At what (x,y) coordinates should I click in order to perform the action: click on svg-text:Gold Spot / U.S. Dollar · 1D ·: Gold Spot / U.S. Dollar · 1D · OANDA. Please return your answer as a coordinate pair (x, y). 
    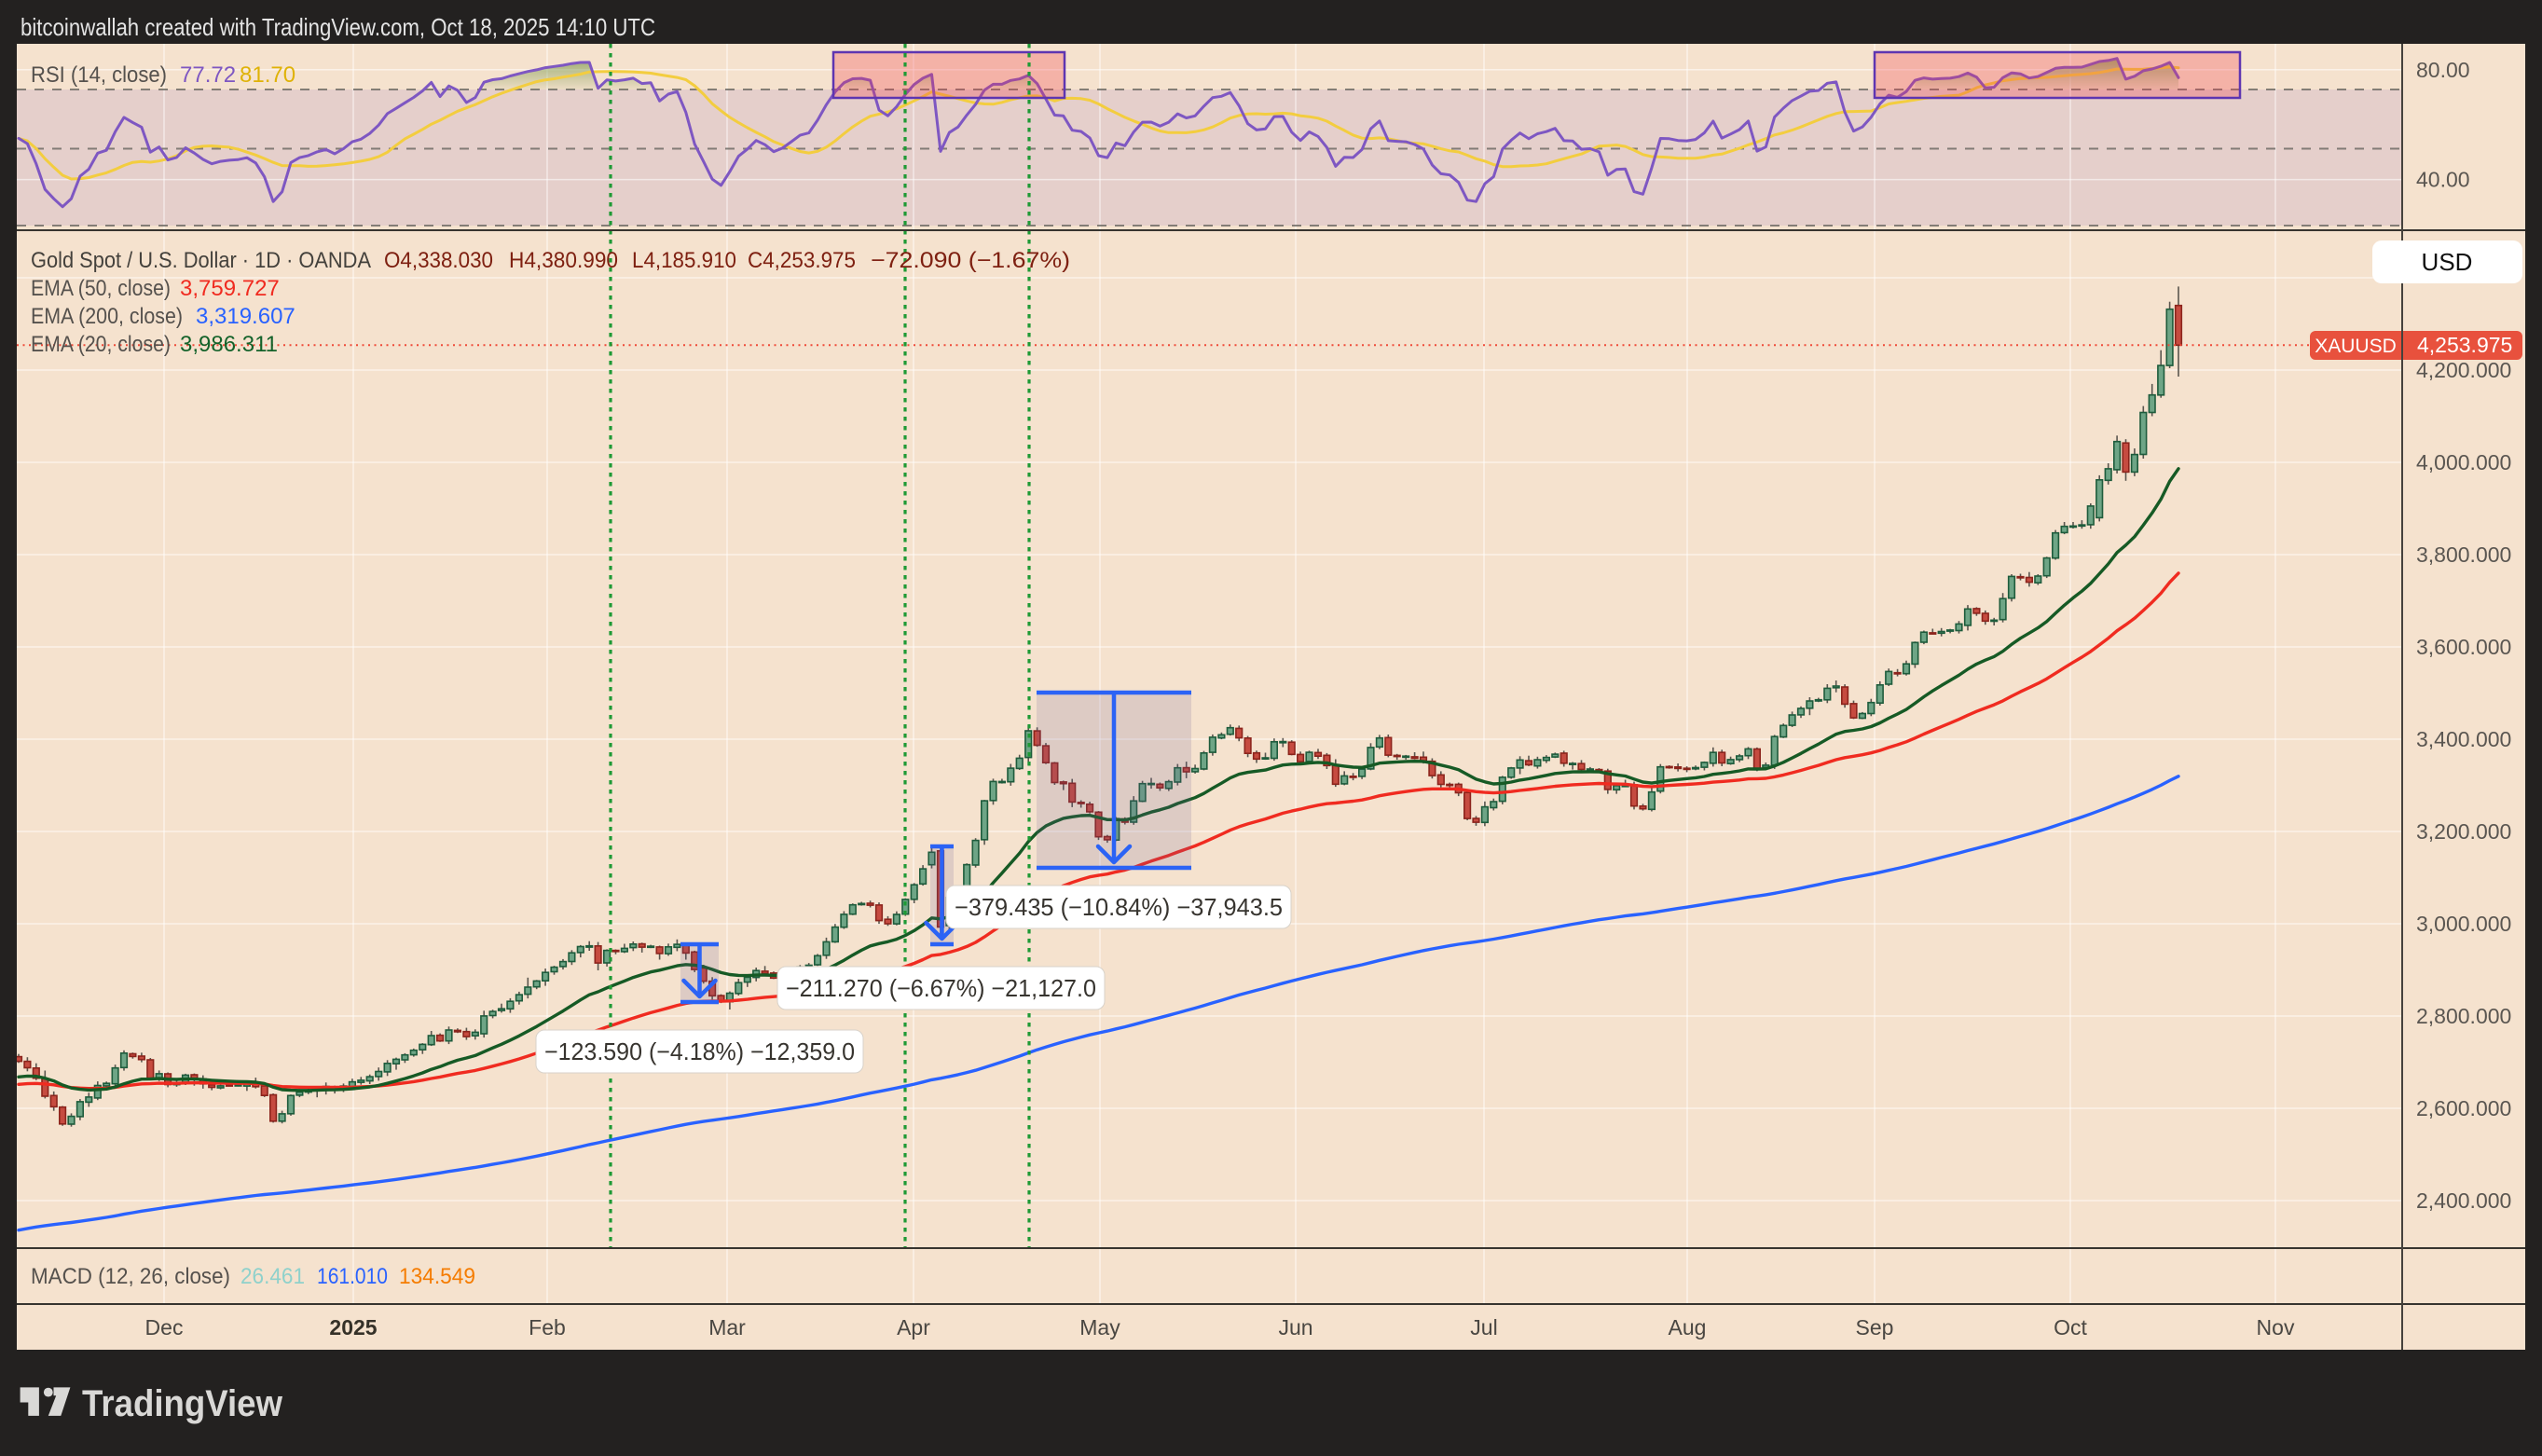
    Looking at the image, I should click on (201, 260).